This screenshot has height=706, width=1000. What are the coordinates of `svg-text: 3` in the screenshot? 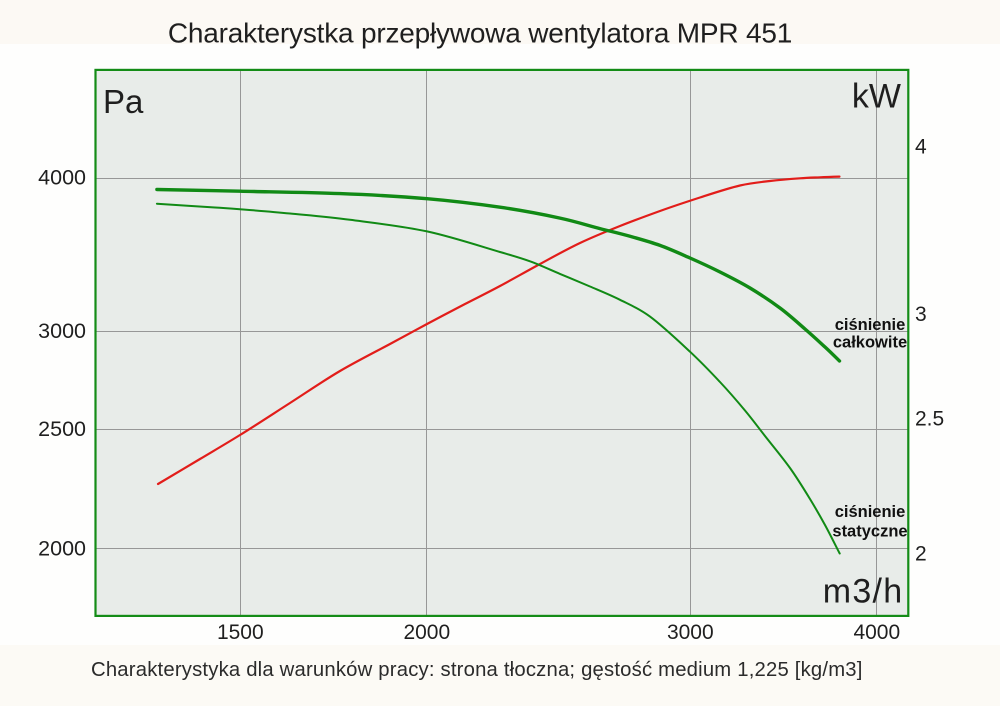 It's located at (921, 314).